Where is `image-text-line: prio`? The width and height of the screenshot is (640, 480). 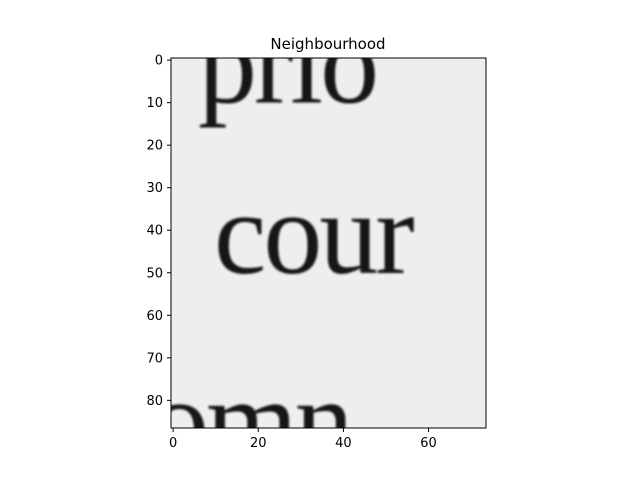
image-text-line: prio is located at coordinates (287, 64).